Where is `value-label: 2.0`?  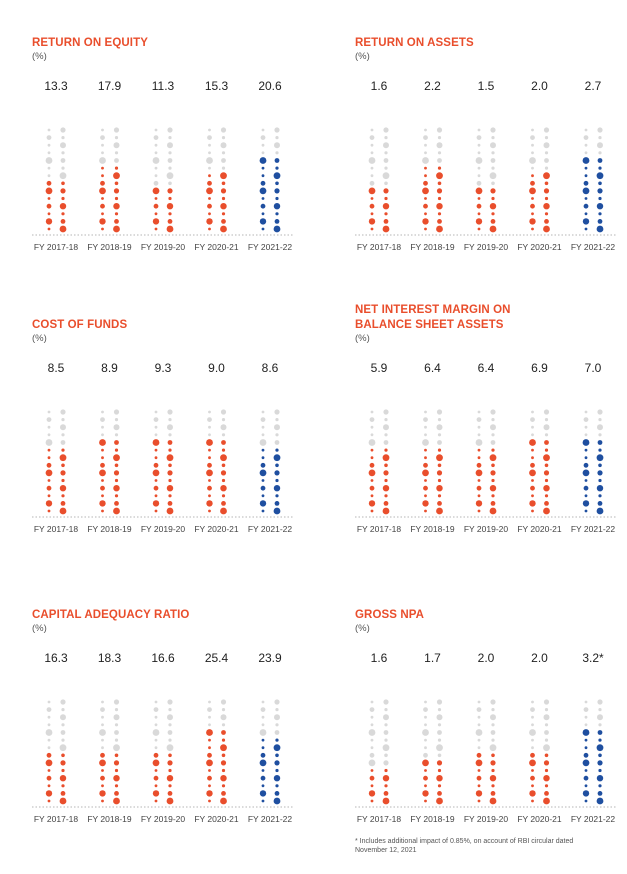
value-label: 2.0 is located at coordinates (539, 658).